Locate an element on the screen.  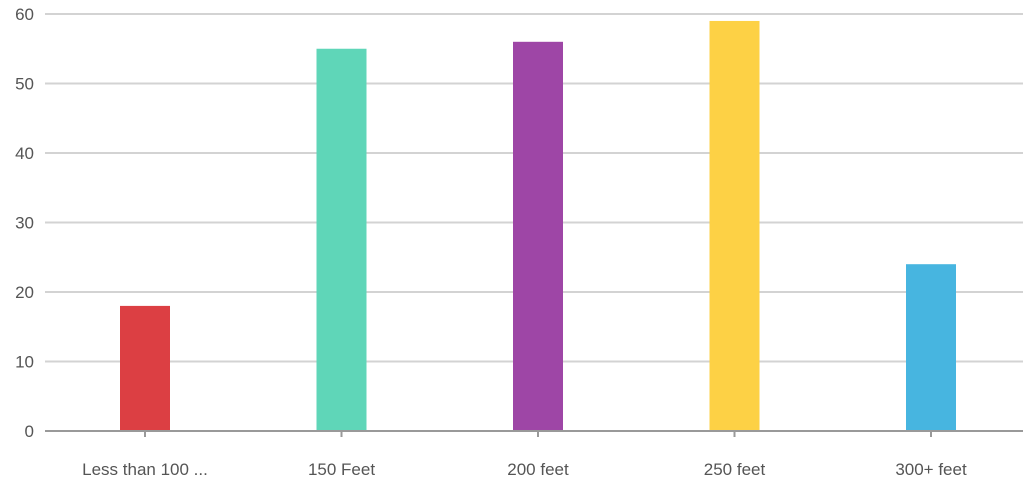
x-tick-label-2: 200 feet is located at coordinates (538, 469).